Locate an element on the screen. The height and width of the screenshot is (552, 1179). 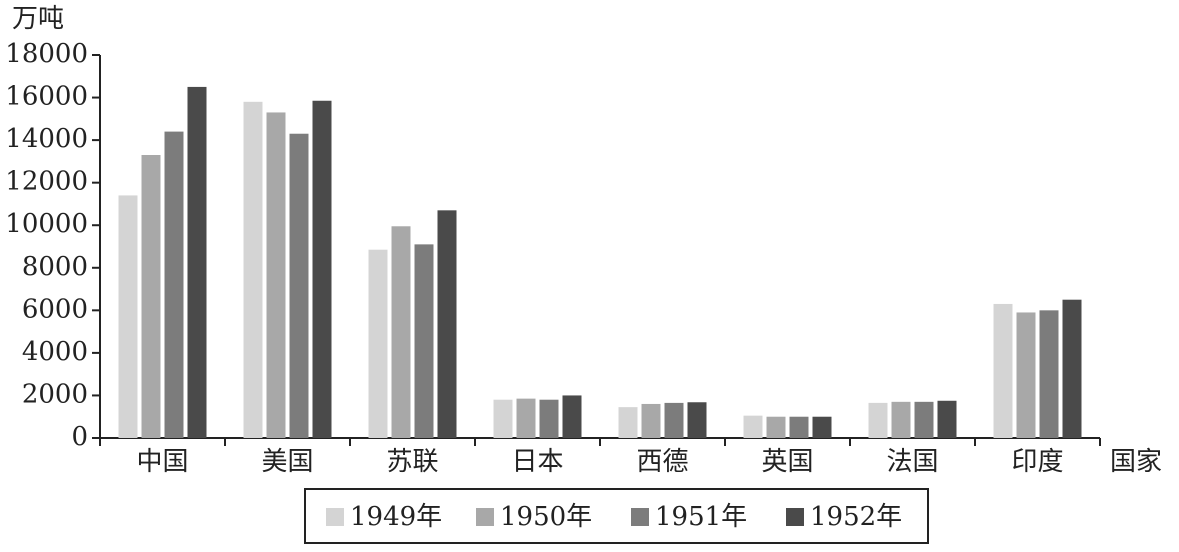
legend-label: 1949年 is located at coordinates (396, 517).